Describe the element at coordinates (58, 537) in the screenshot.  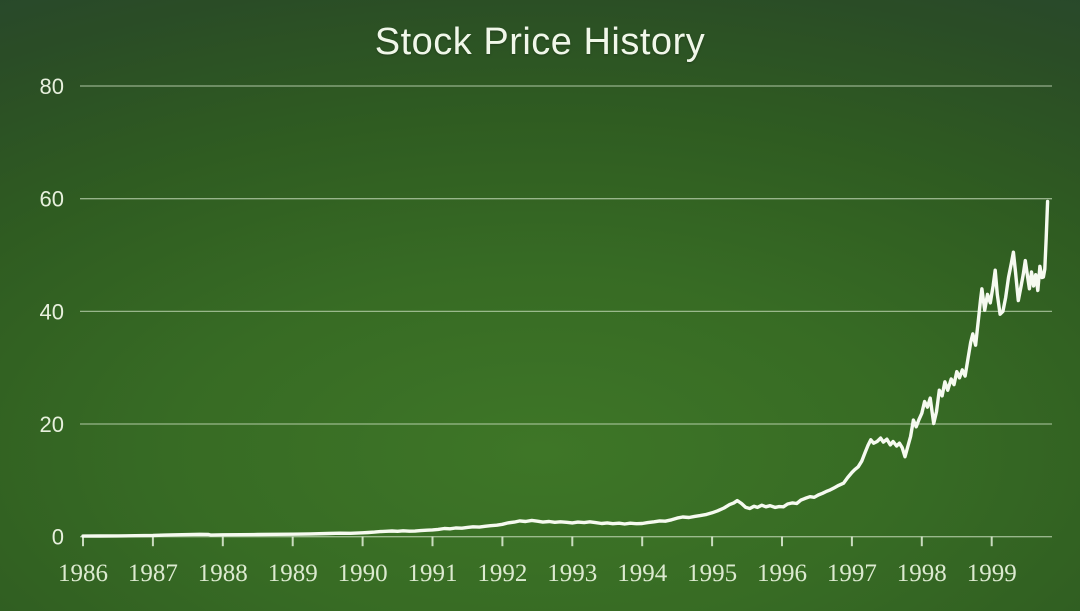
I see `y-axis-label-0: 0` at that location.